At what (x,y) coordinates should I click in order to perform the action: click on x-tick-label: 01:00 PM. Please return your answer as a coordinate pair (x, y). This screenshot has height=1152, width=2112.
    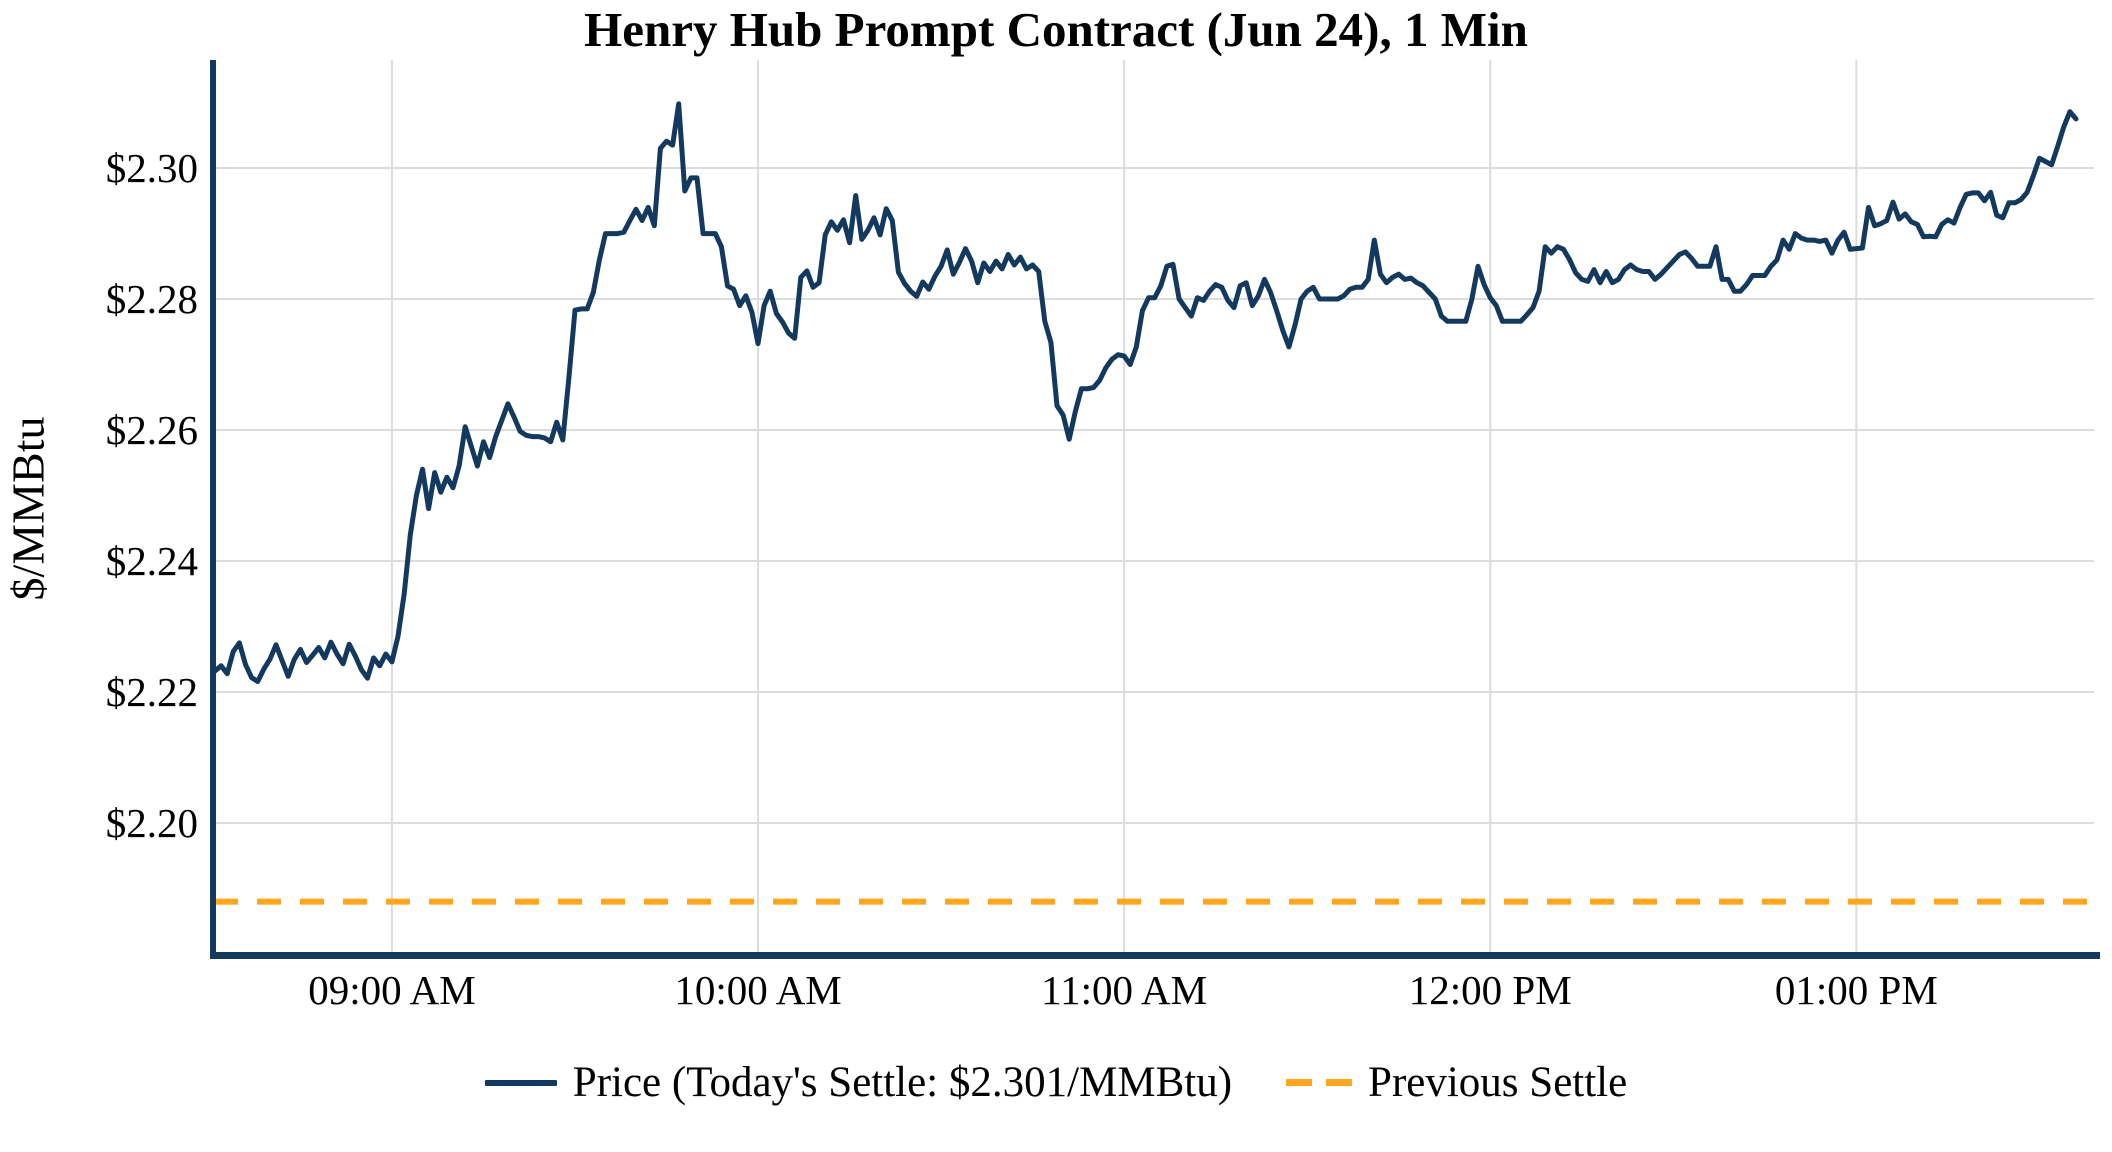
    Looking at the image, I should click on (1856, 990).